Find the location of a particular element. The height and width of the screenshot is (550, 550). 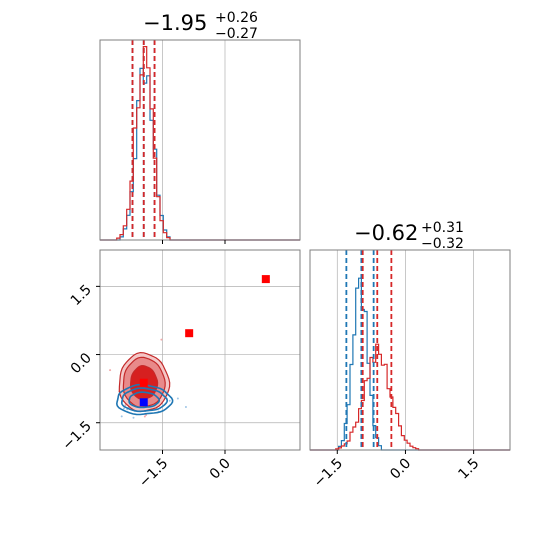

bl-contour-blue-mid is located at coordinates (144, 400).